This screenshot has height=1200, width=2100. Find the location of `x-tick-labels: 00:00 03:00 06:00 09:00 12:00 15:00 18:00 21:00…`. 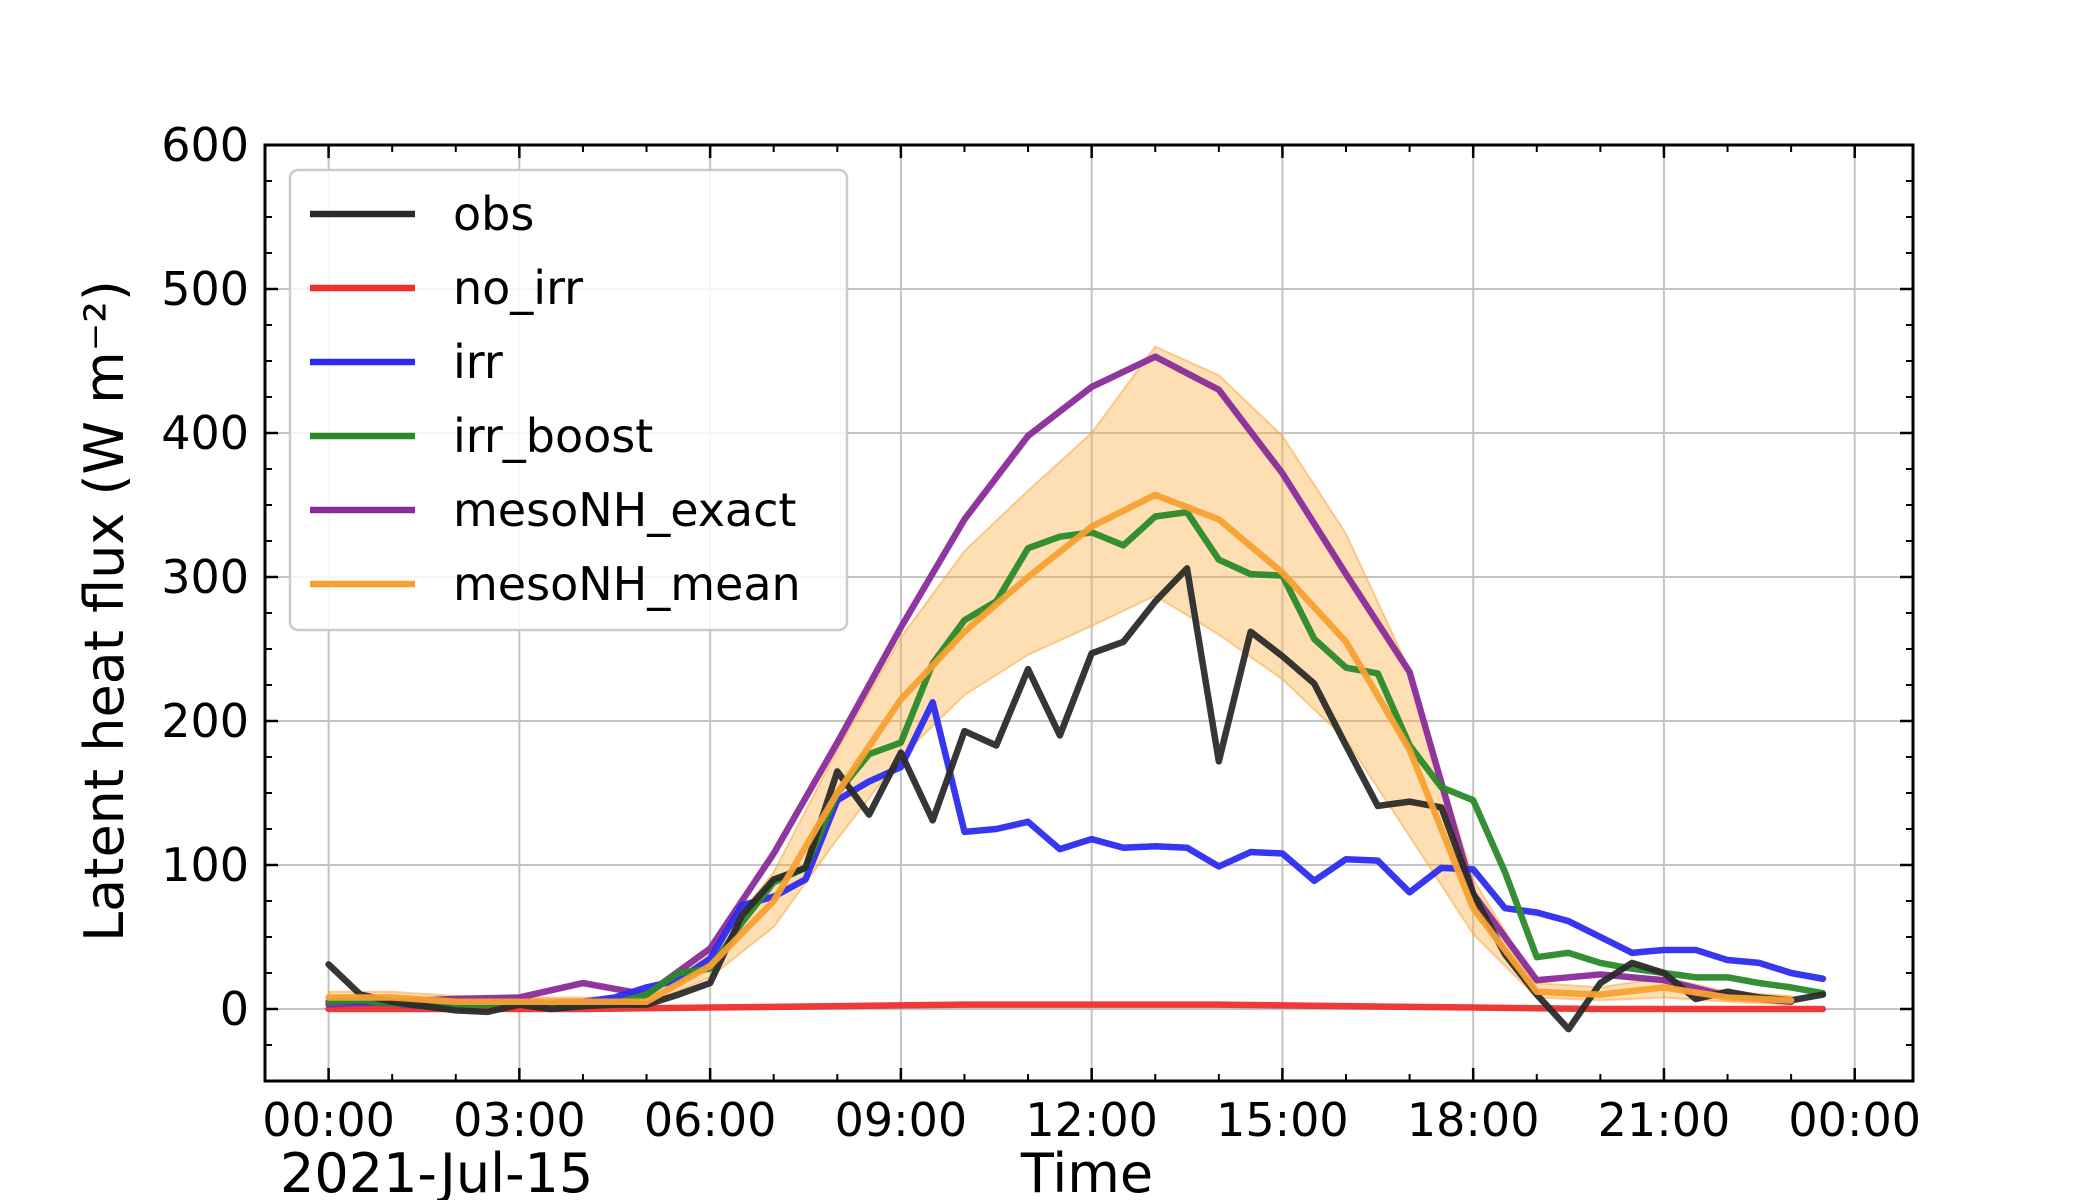

x-tick-labels: 00:00 03:00 06:00 09:00 12:00 15:00 18:00 21:00… is located at coordinates (1091, 1120).